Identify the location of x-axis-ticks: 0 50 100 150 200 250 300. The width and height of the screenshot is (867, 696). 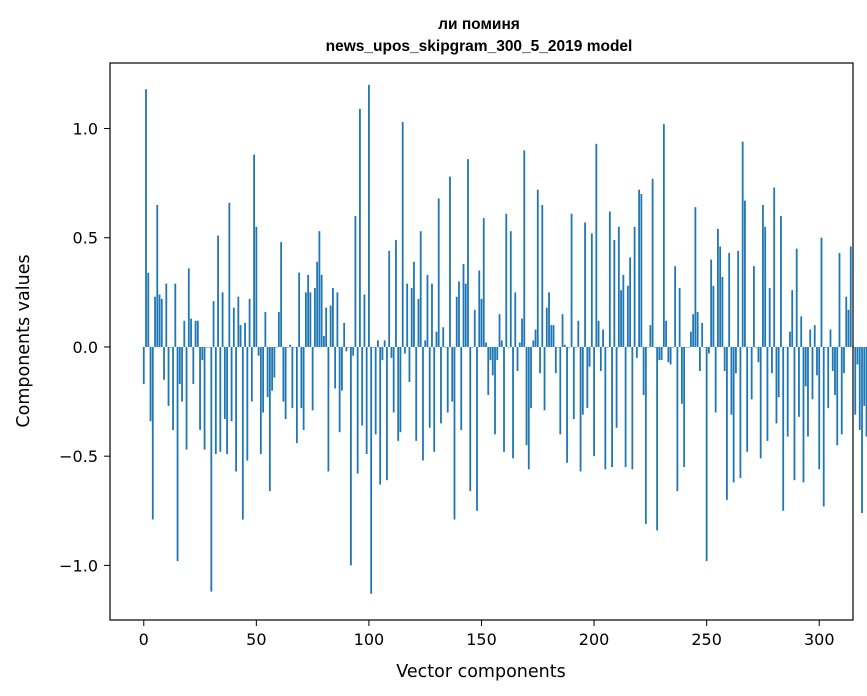
(487, 634).